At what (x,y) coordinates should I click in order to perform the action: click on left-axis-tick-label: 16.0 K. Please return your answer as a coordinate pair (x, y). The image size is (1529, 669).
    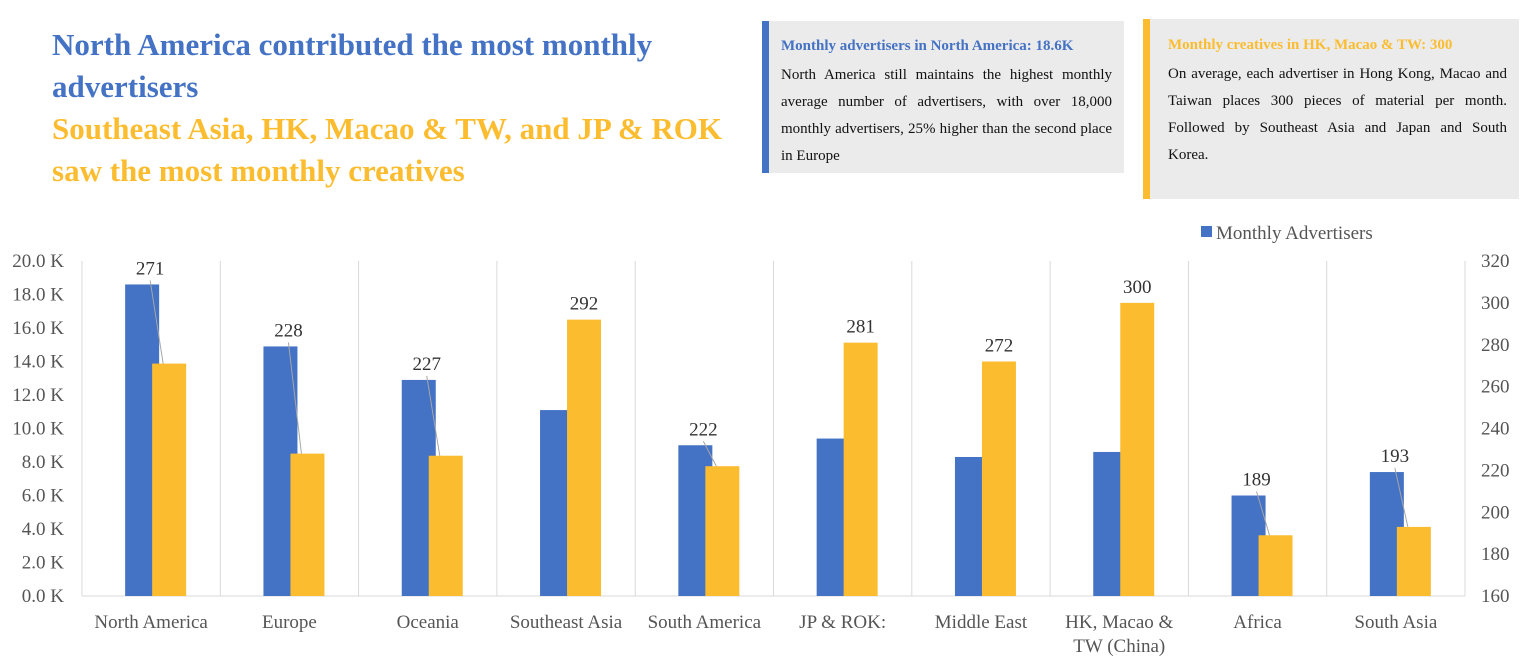
    Looking at the image, I should click on (38, 328).